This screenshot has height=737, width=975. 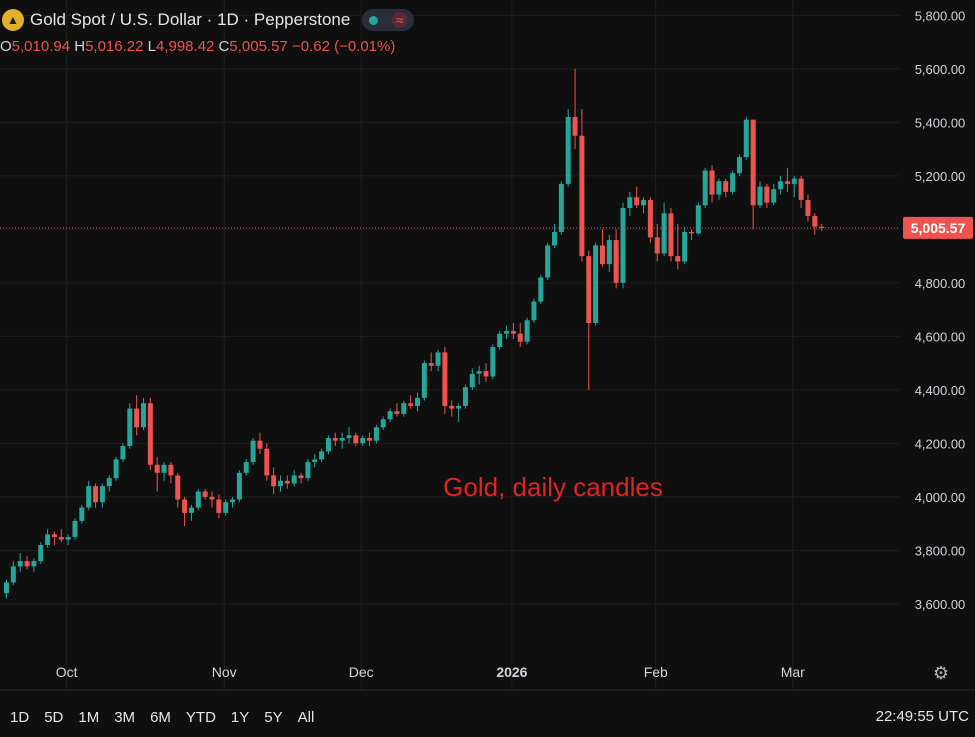 What do you see at coordinates (430, 672) in the screenshot?
I see `x-axis: Oct Nov Dec 2026 Feb Mar` at bounding box center [430, 672].